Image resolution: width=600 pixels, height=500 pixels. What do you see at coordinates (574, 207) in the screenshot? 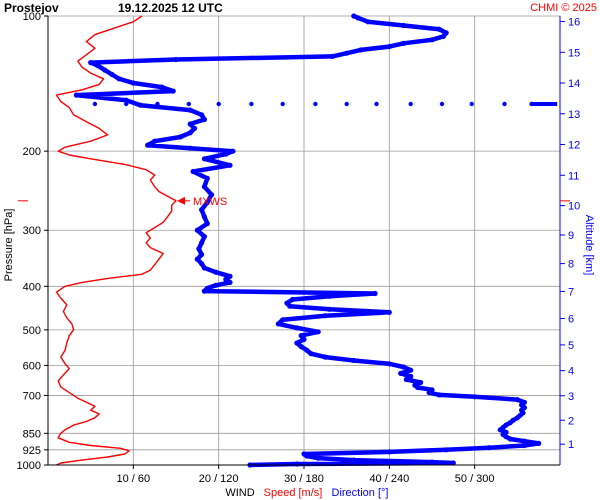
I see `altitude-tick-label: 10` at bounding box center [574, 207].